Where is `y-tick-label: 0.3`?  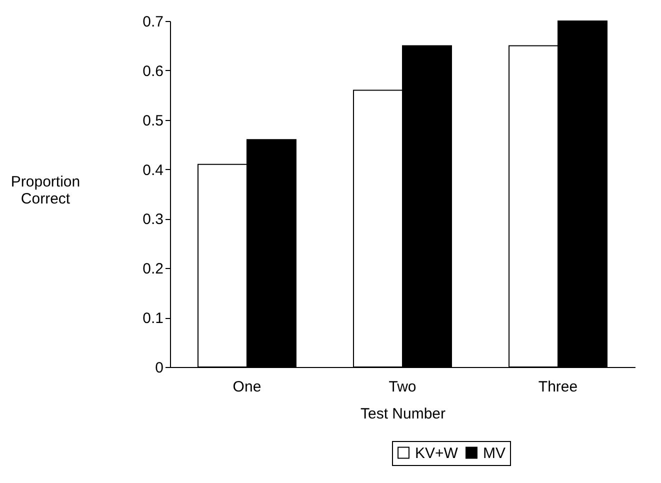
y-tick-label: 0.3 is located at coordinates (153, 219).